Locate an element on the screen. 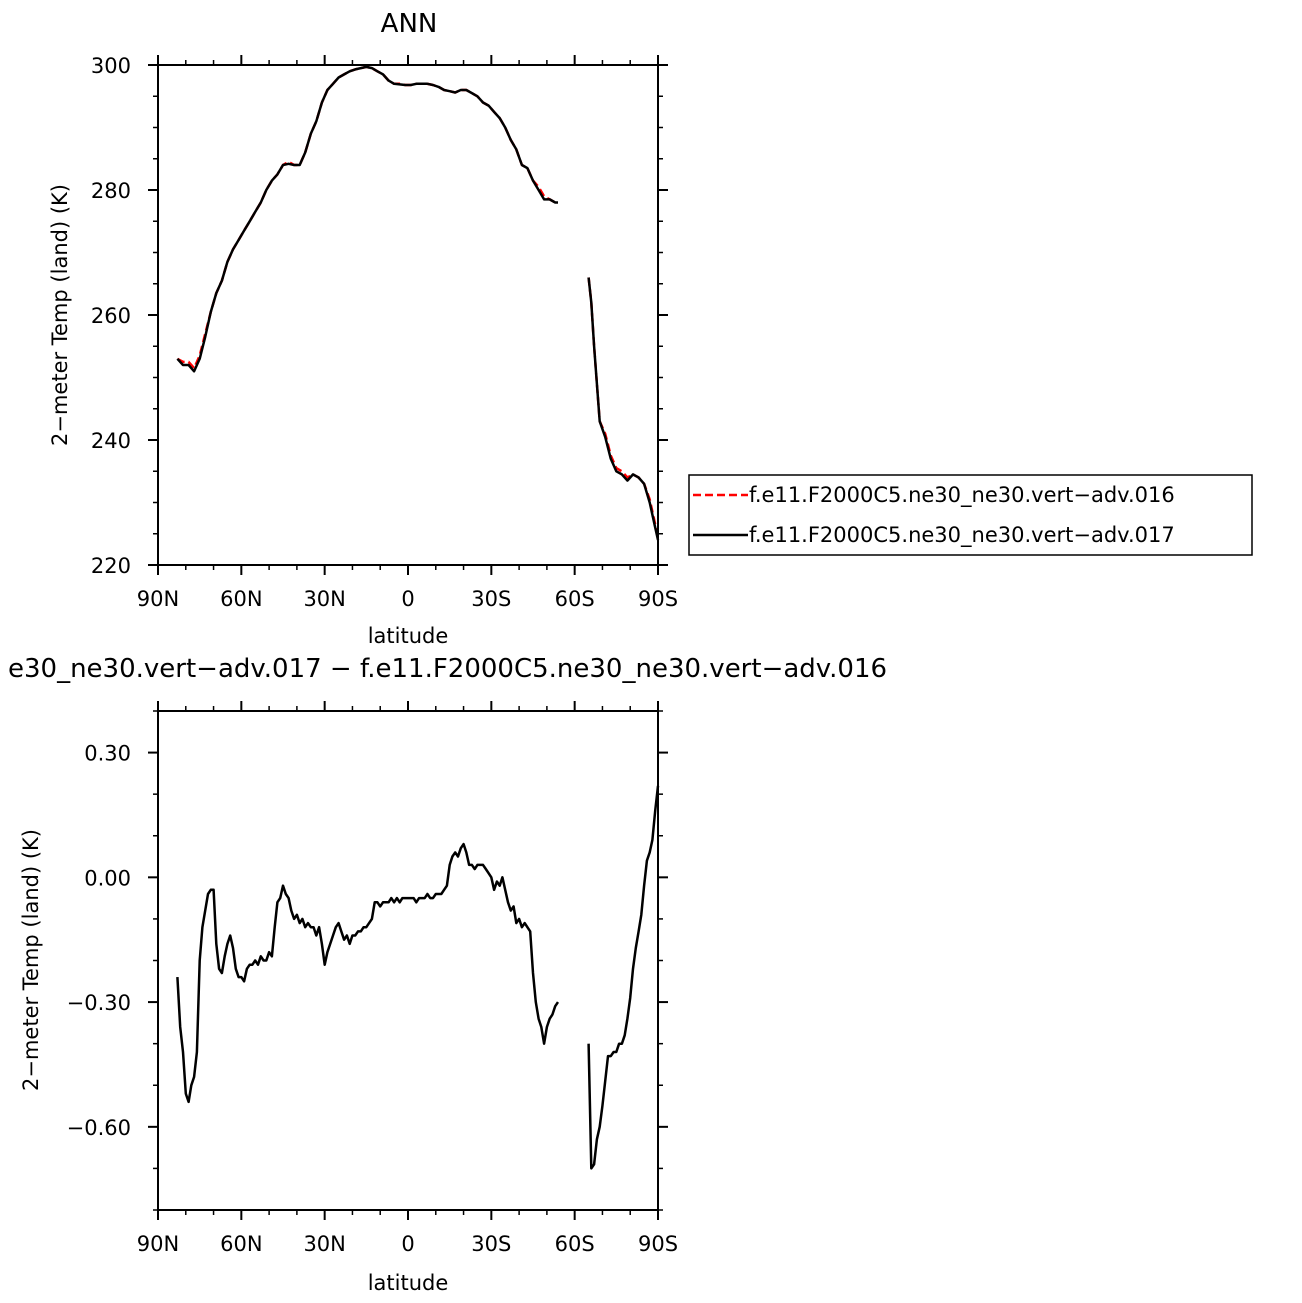  top-x-tick-label: 30S is located at coordinates (491, 599).